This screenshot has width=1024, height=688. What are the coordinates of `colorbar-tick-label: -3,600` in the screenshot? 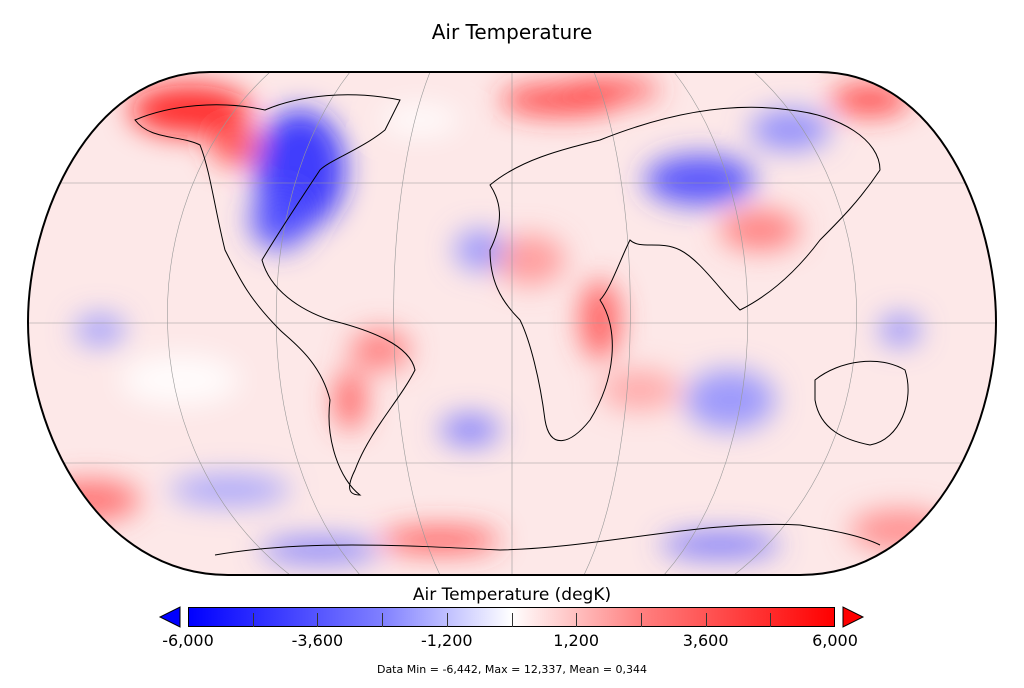 It's located at (317, 640).